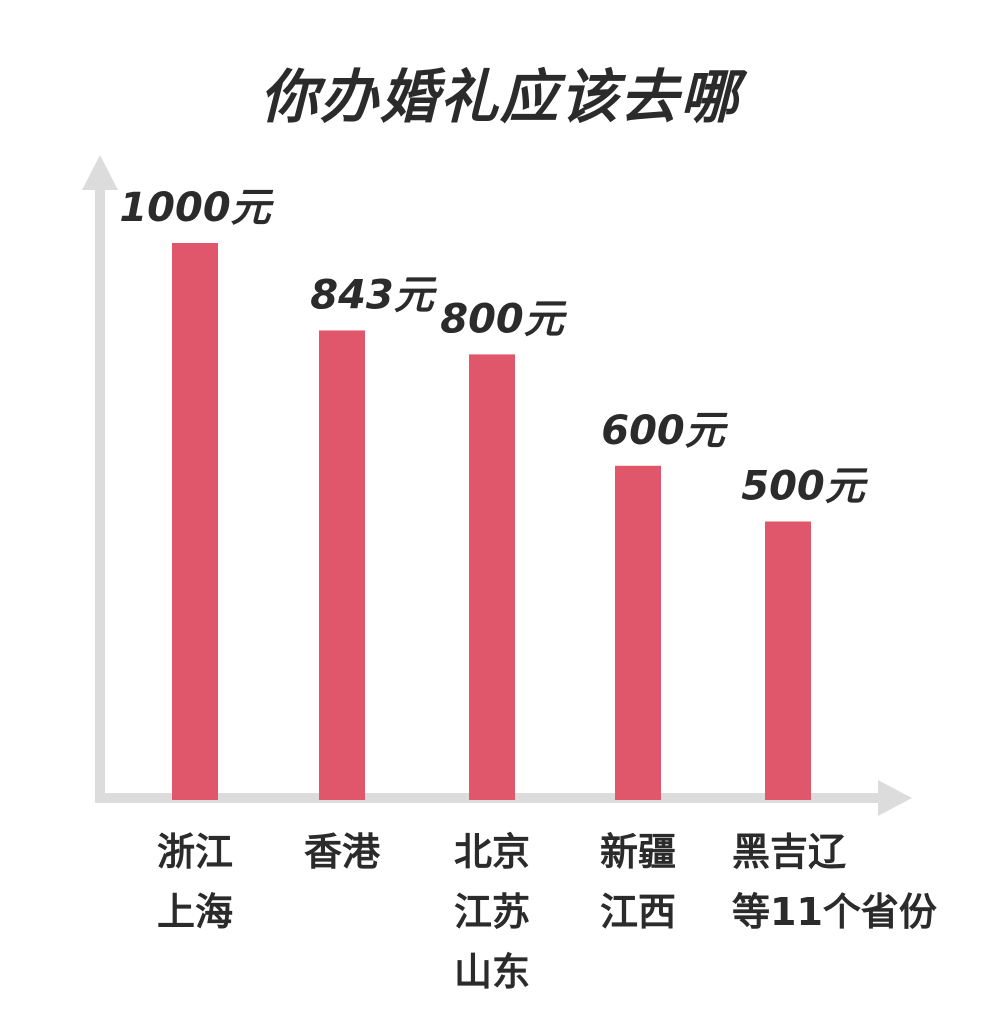 The image size is (1000, 1023). Describe the element at coordinates (895, 798) in the screenshot. I see `x-axis-arrow` at that location.